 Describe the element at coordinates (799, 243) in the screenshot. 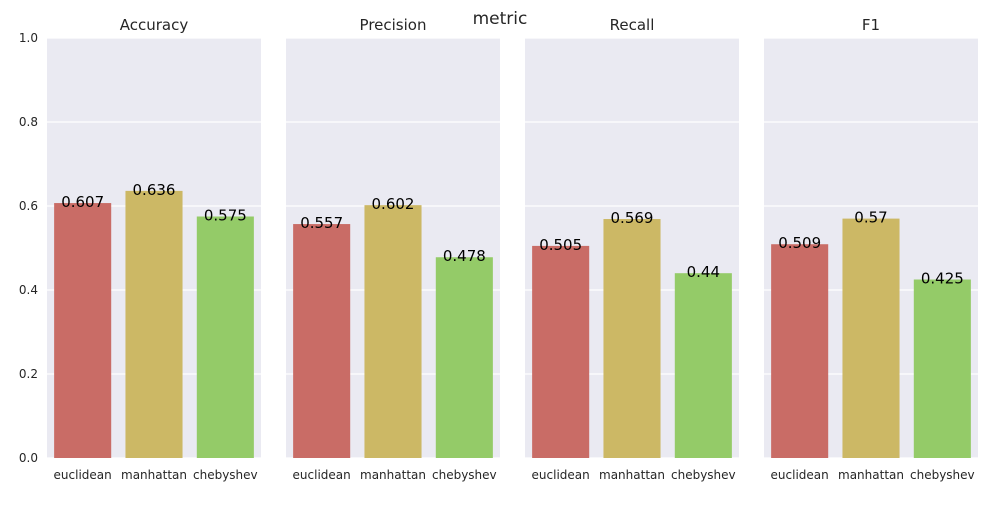

I see `data-label: 0.509` at that location.